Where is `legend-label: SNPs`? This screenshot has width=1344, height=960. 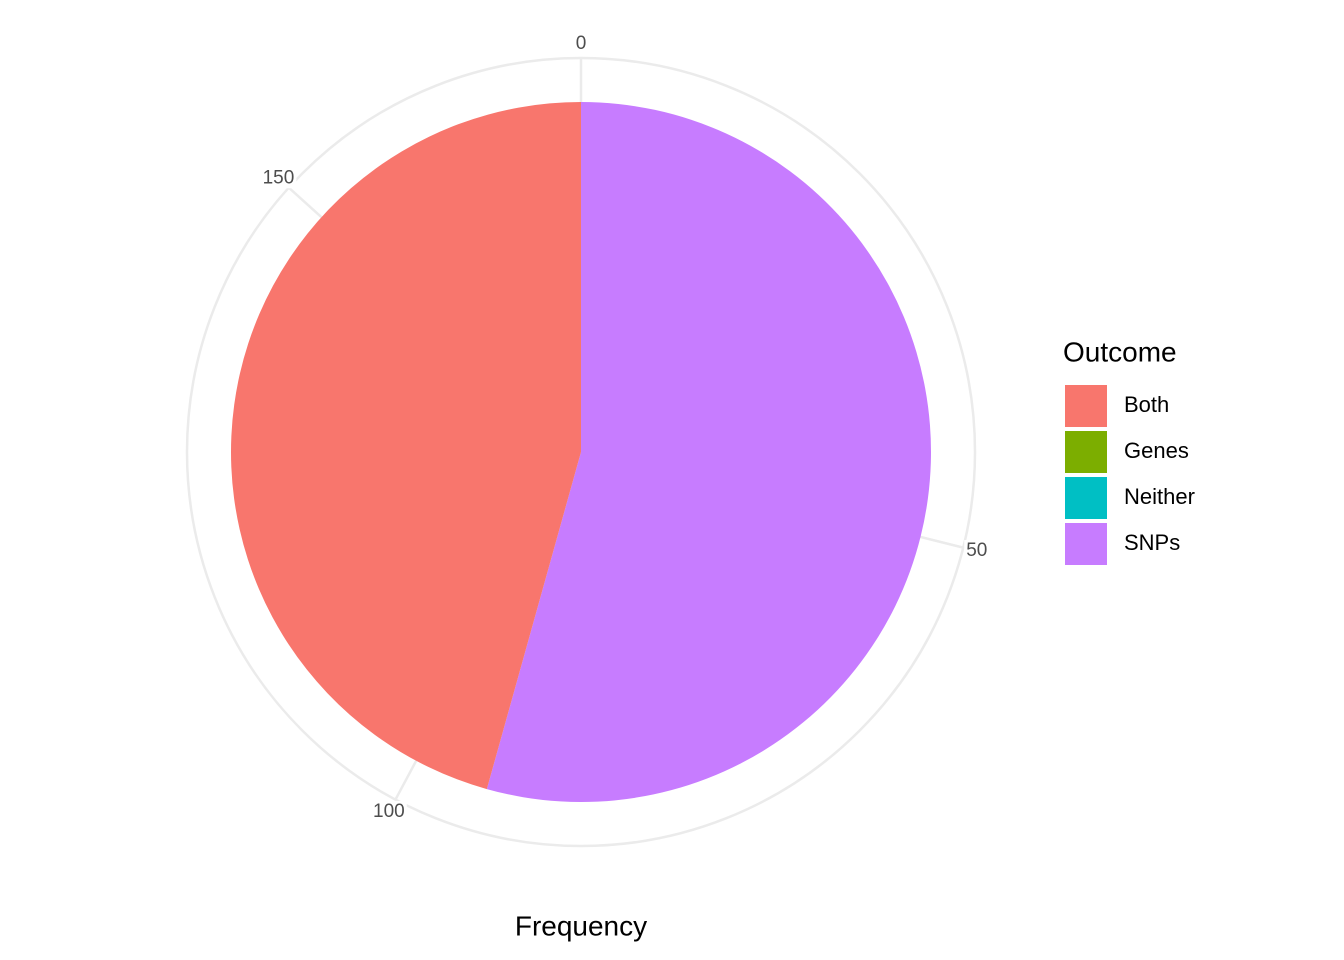
legend-label: SNPs is located at coordinates (1152, 542).